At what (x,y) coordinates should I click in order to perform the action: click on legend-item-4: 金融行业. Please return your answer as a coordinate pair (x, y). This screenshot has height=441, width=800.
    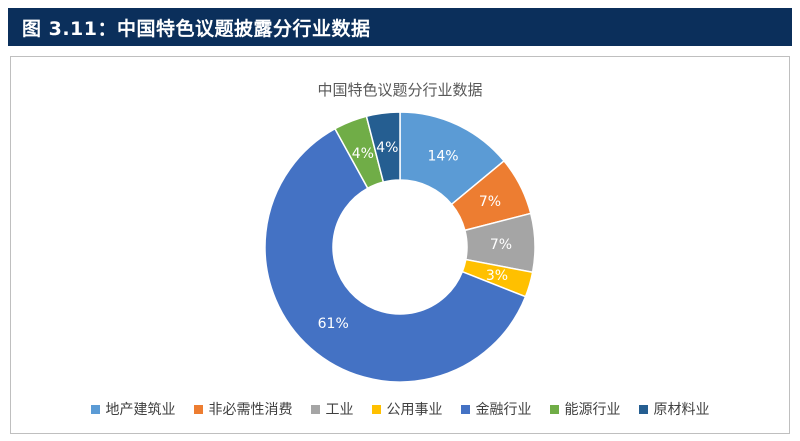
    Looking at the image, I should click on (496, 409).